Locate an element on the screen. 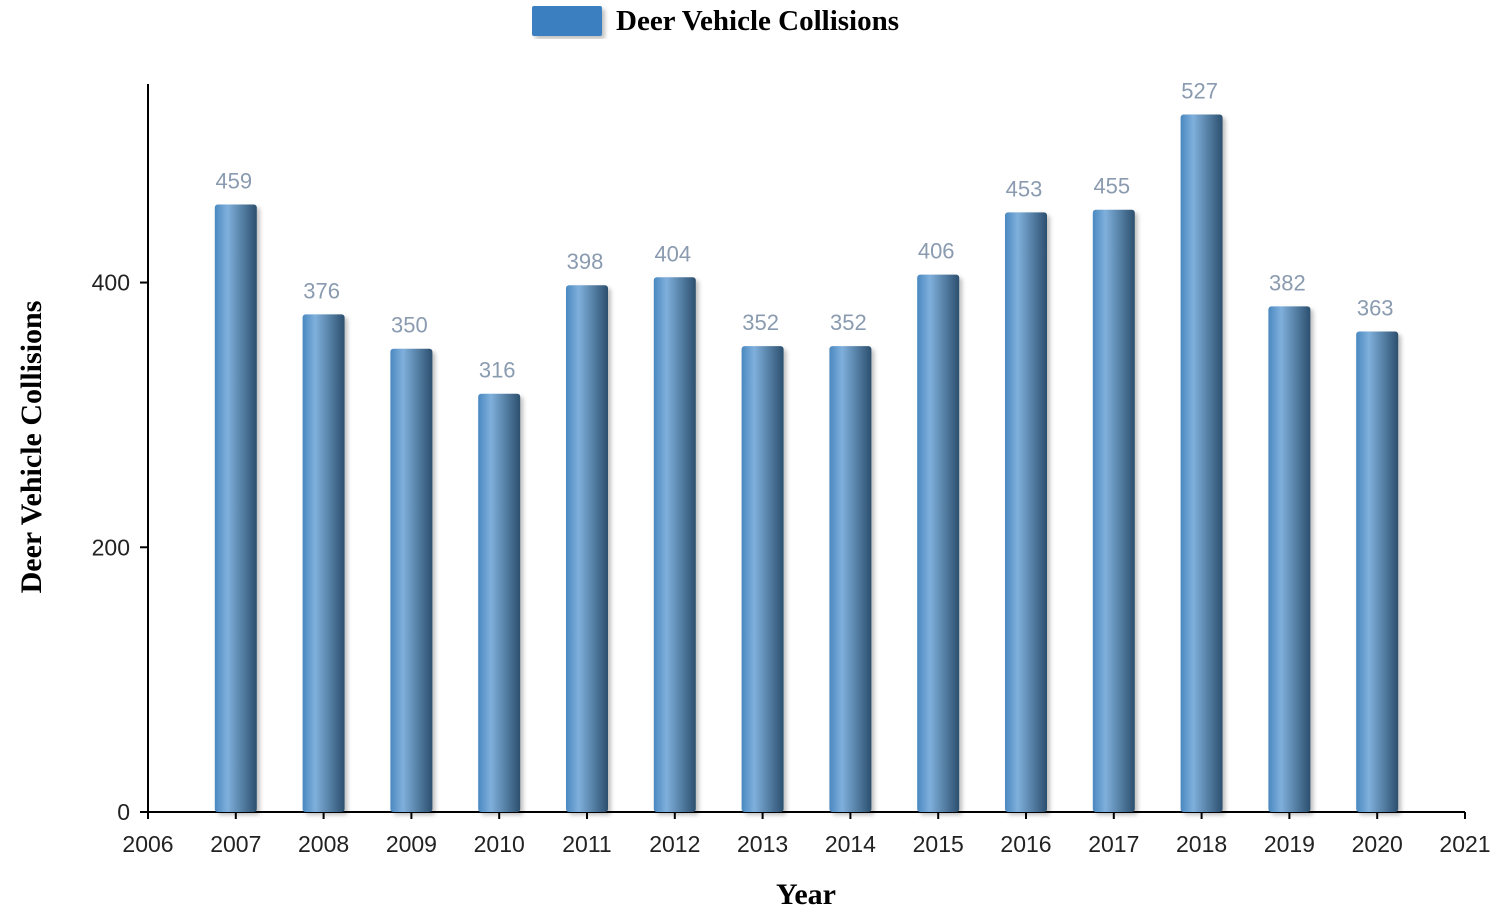 Image resolution: width=1497 pixels, height=912 pixels. data-label-2007: 459 is located at coordinates (233, 180).